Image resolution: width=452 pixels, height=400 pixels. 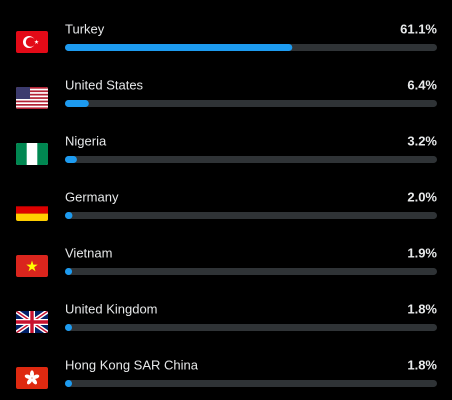 What do you see at coordinates (422, 140) in the screenshot?
I see `value-label: 3.2%` at bounding box center [422, 140].